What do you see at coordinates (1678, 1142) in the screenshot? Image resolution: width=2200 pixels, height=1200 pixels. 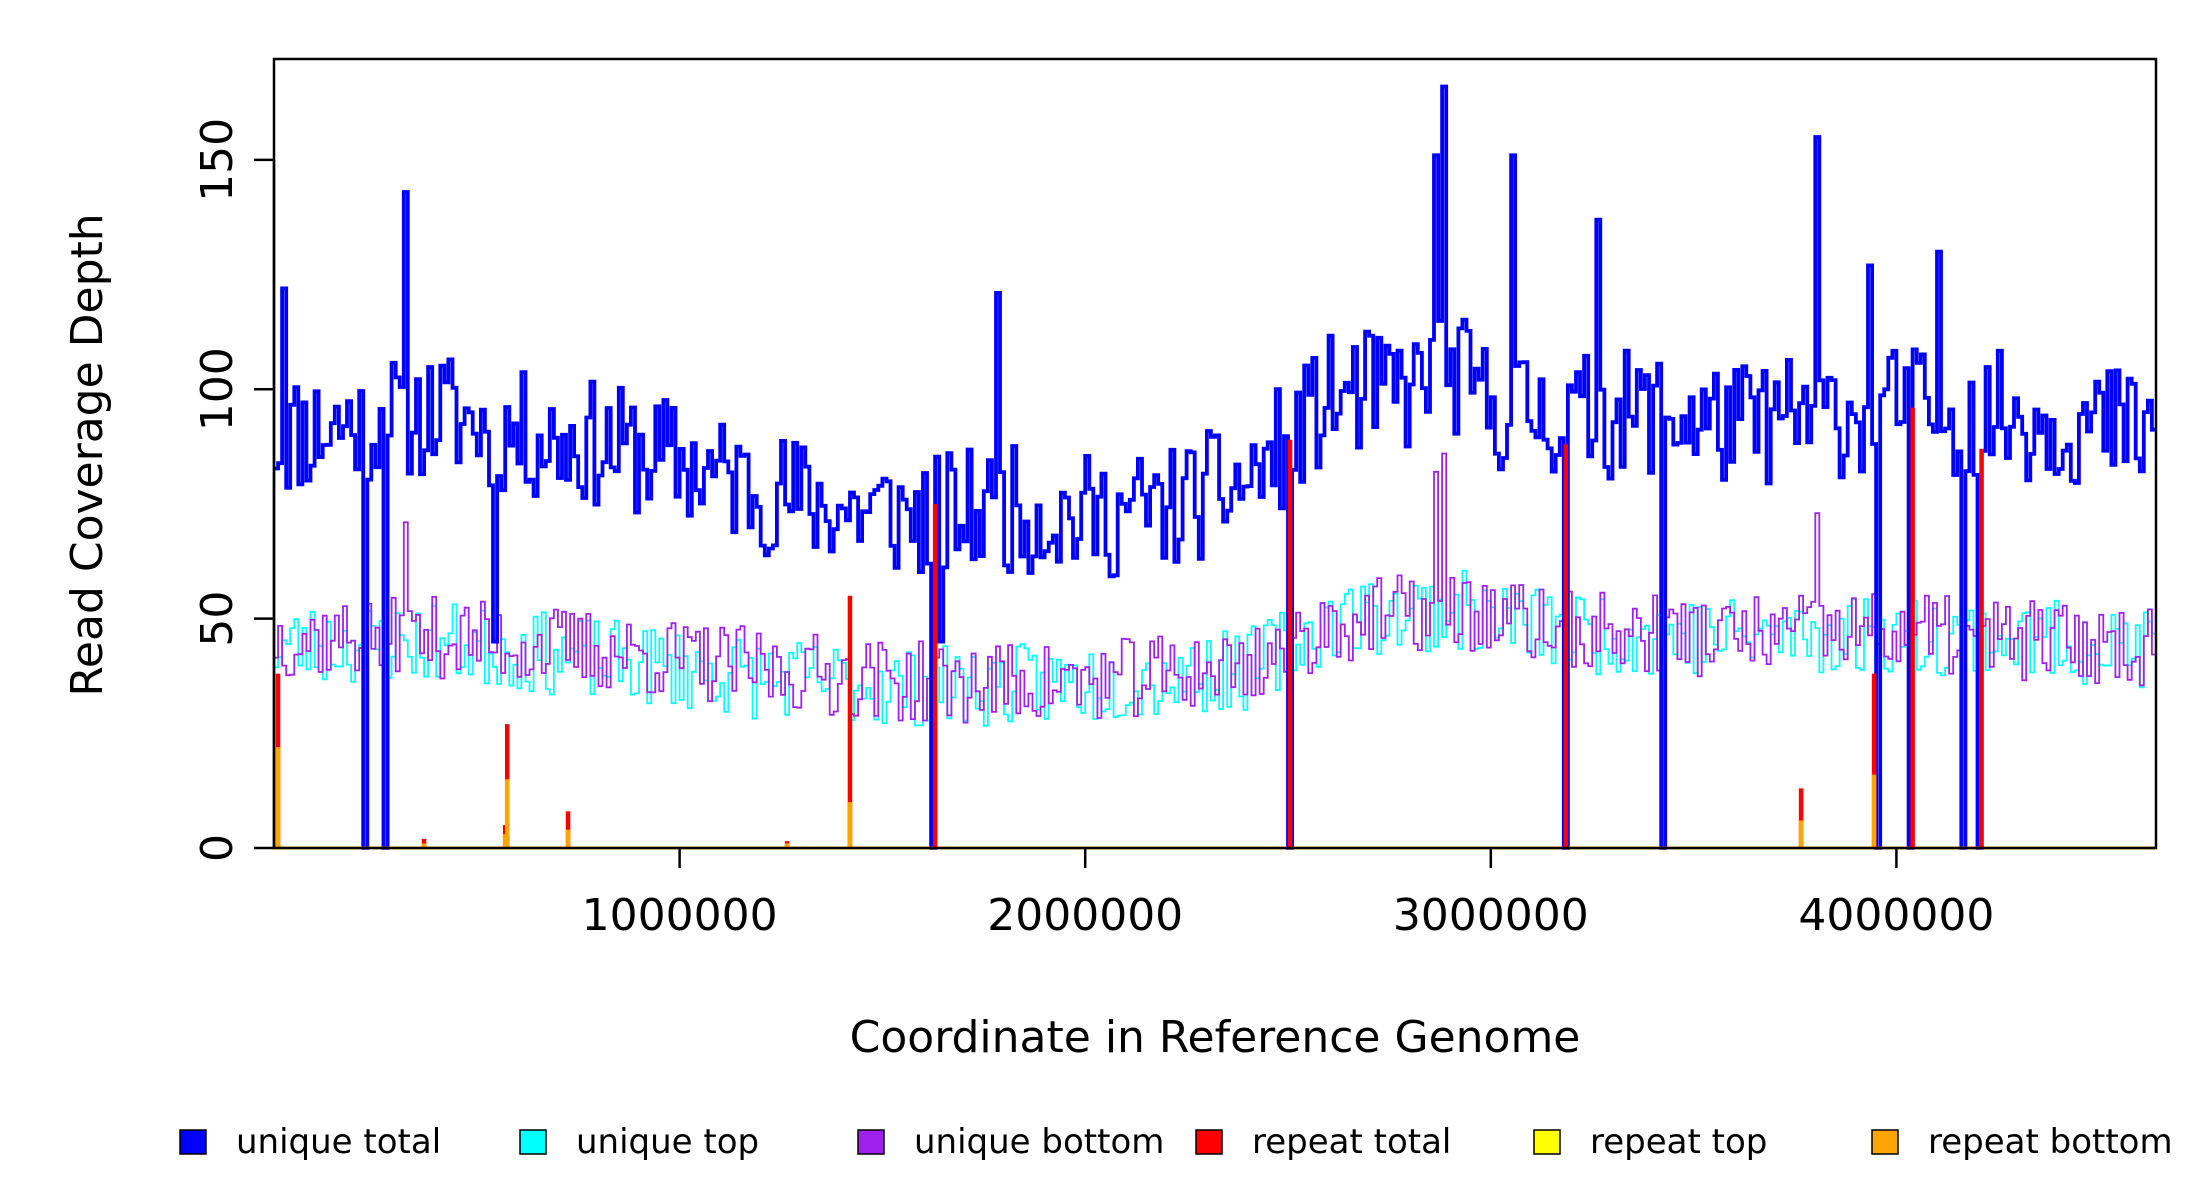 I see `legend-label: repeat top` at bounding box center [1678, 1142].